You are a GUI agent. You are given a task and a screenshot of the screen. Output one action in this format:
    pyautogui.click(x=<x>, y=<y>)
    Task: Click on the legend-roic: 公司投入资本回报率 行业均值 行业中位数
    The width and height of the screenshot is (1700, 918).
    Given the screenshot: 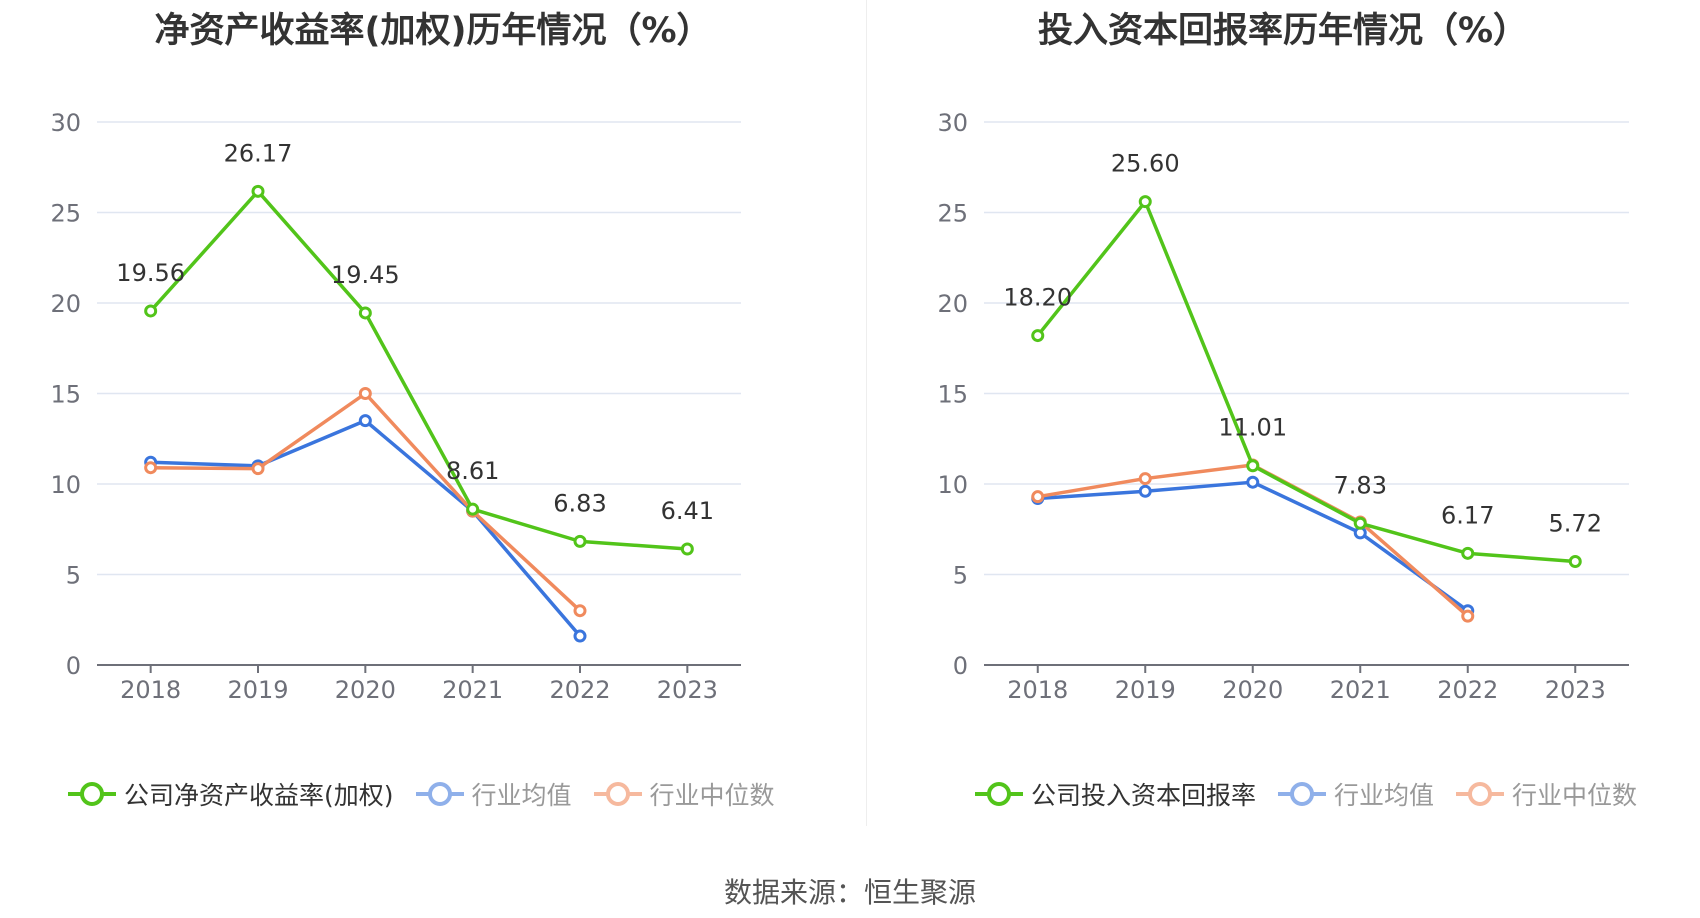 What is the action you would take?
    pyautogui.click(x=1317, y=794)
    